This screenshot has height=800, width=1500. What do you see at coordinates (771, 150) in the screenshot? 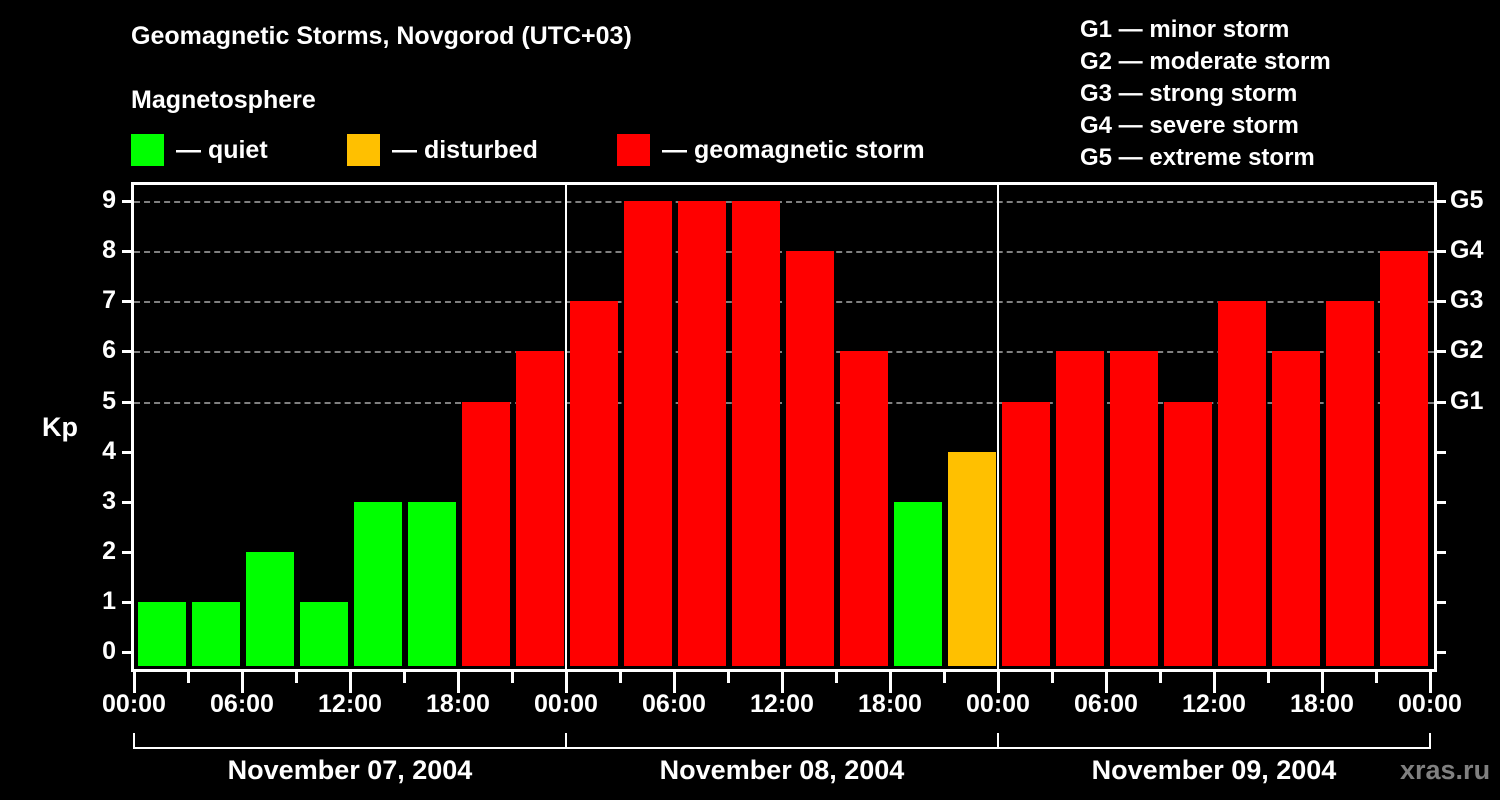
I see `legend-item-storm: — geomagnetic storm` at bounding box center [771, 150].